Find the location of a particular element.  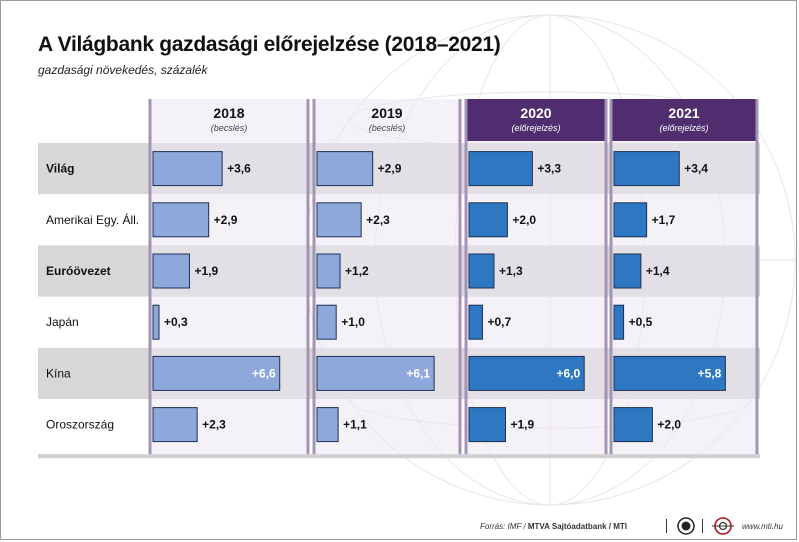

column-year-label: 2020 is located at coordinates (535, 113).